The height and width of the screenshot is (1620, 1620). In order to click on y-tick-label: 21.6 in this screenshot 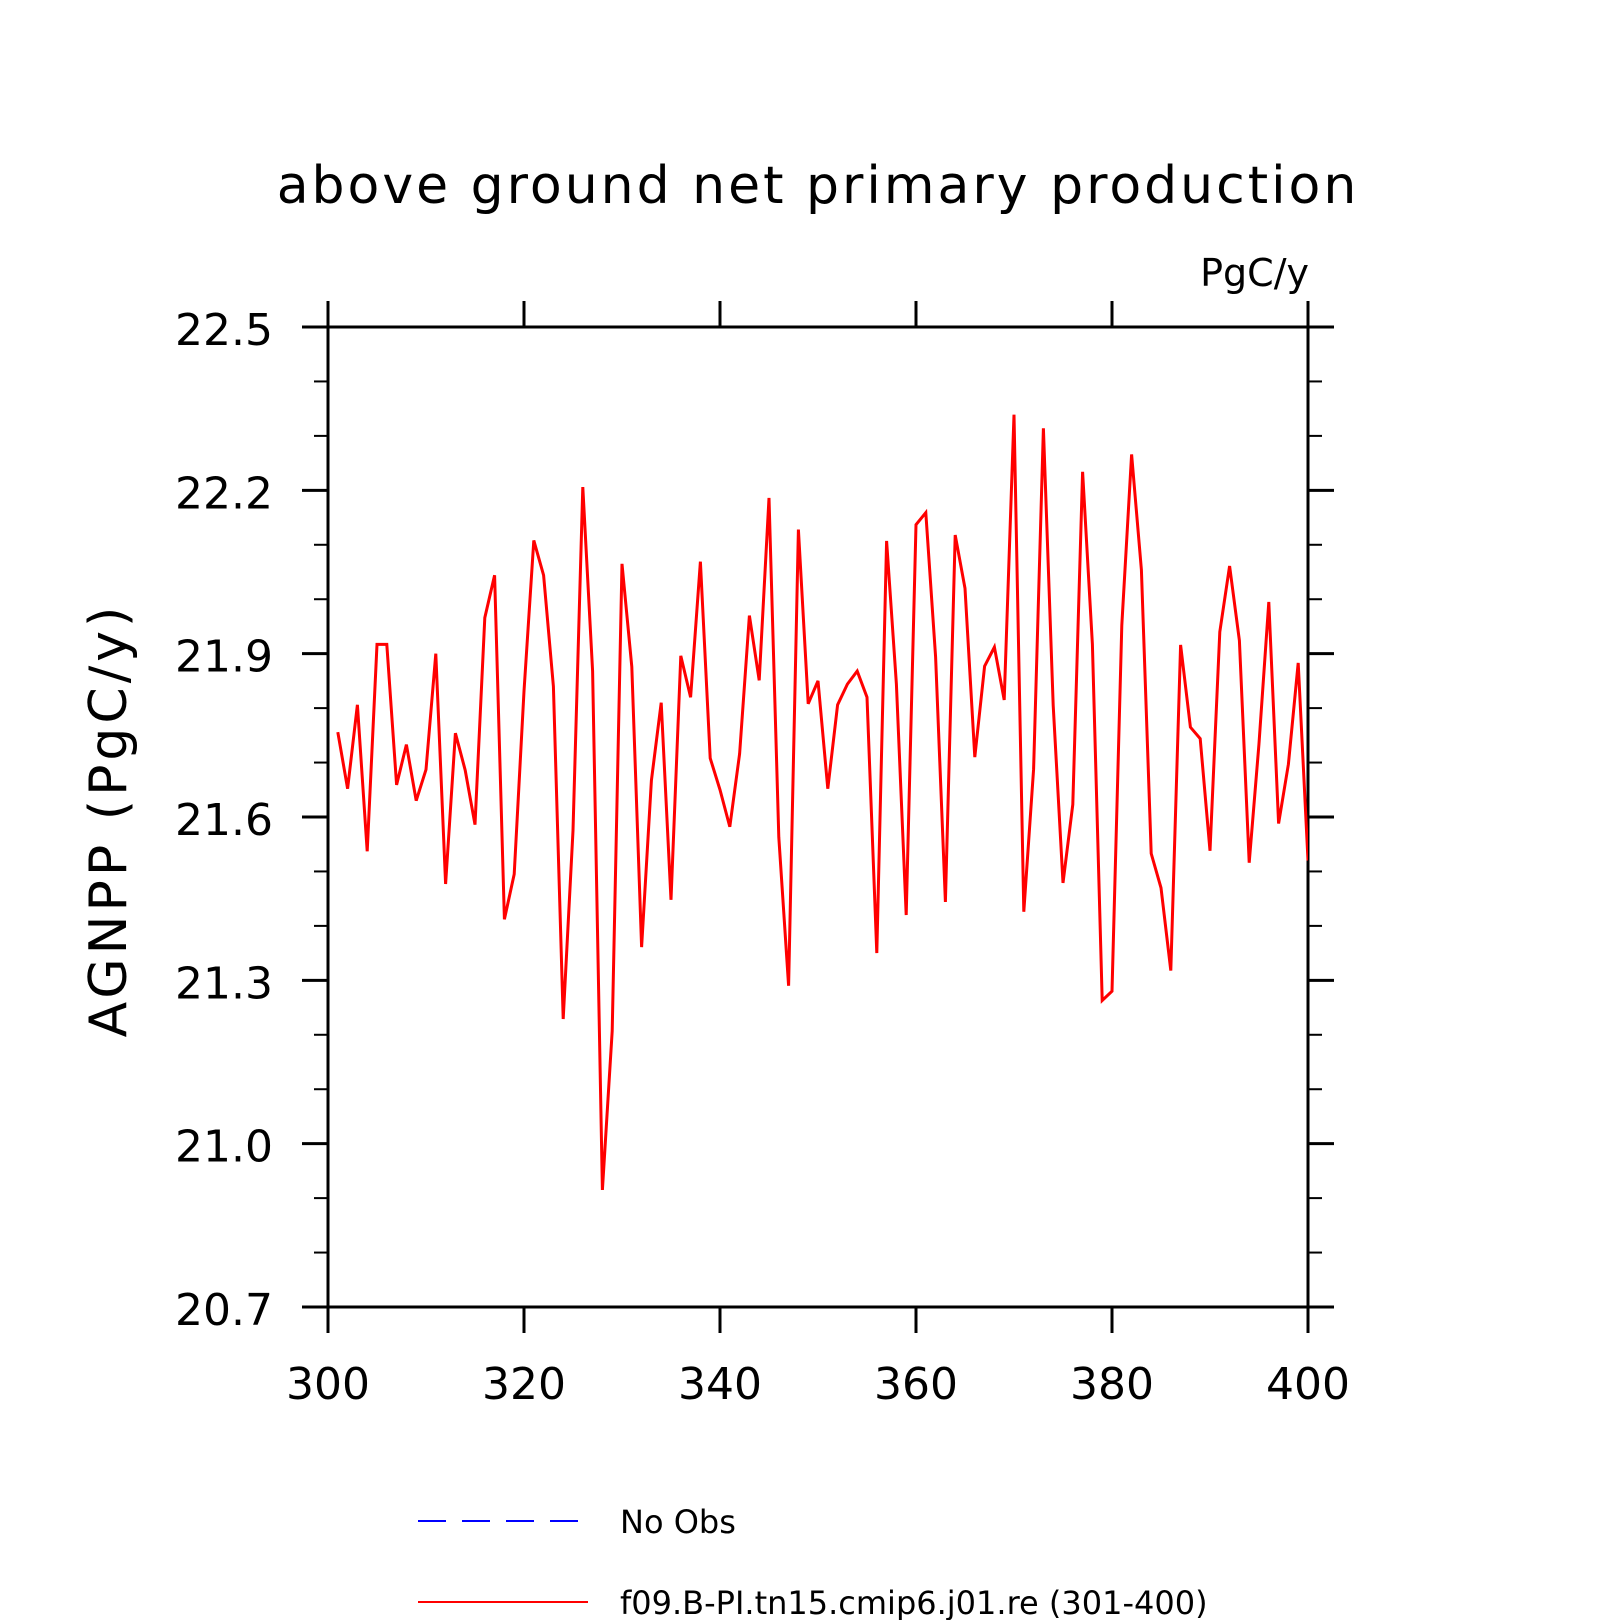, I will do `click(224, 820)`.